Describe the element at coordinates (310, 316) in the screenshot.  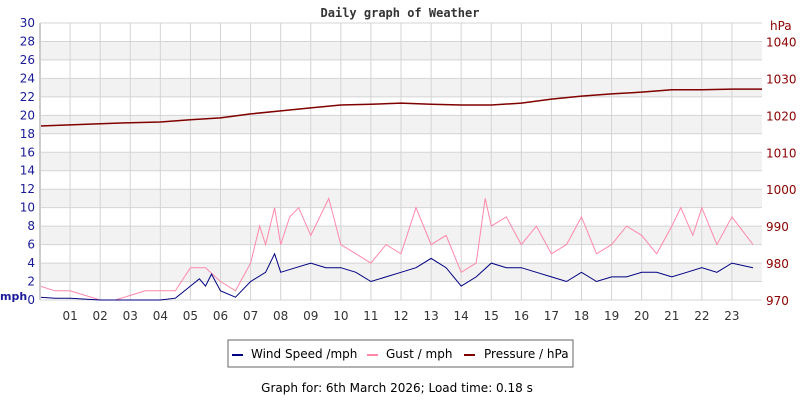
I see `x-tick: 09` at that location.